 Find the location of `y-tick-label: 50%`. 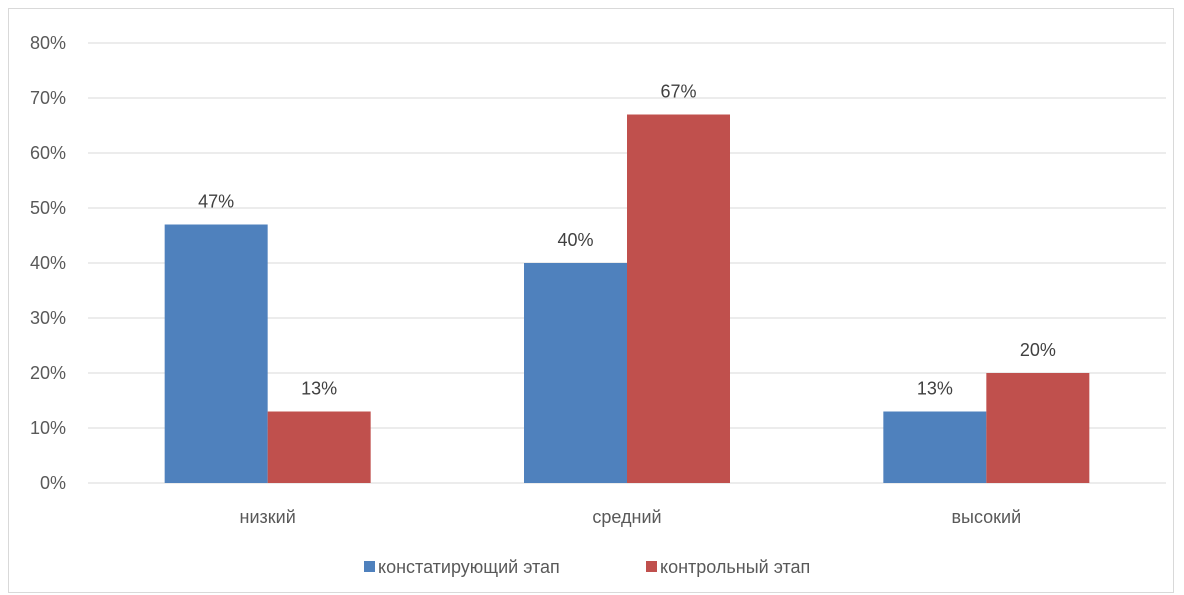

y-tick-label: 50% is located at coordinates (48, 208).